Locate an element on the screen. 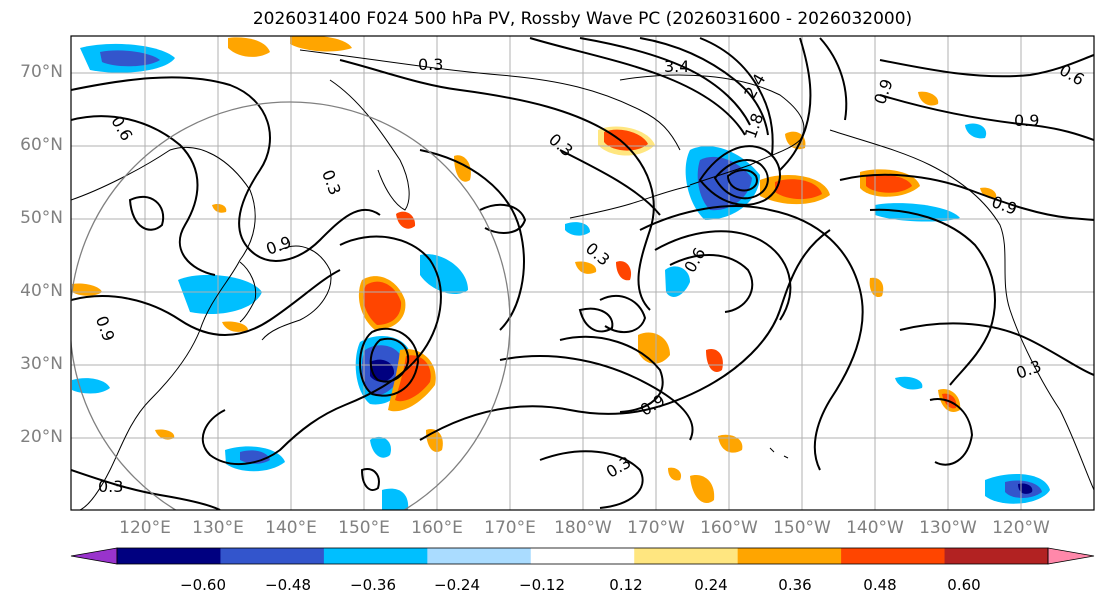  lat-label: 30°N is located at coordinates (41, 364).